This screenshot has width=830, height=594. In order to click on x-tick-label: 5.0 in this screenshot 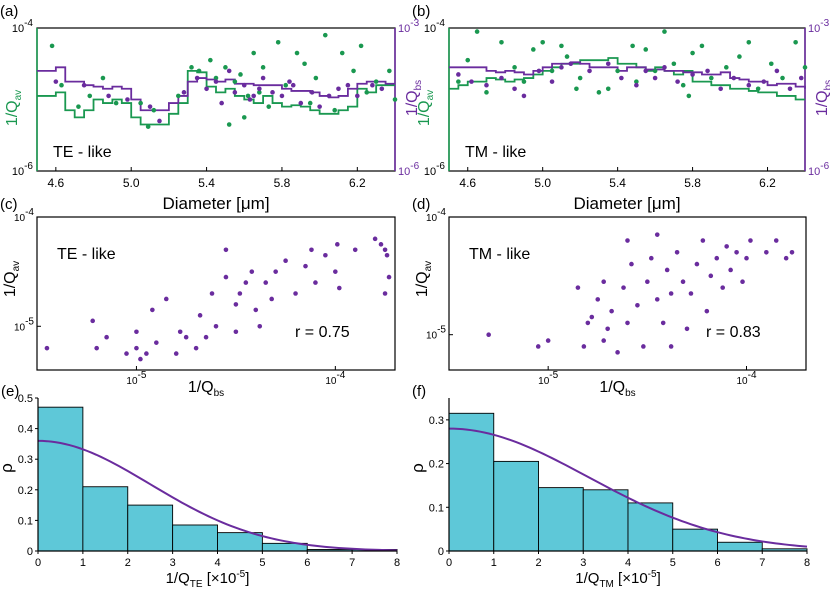, I will do `click(542, 183)`.